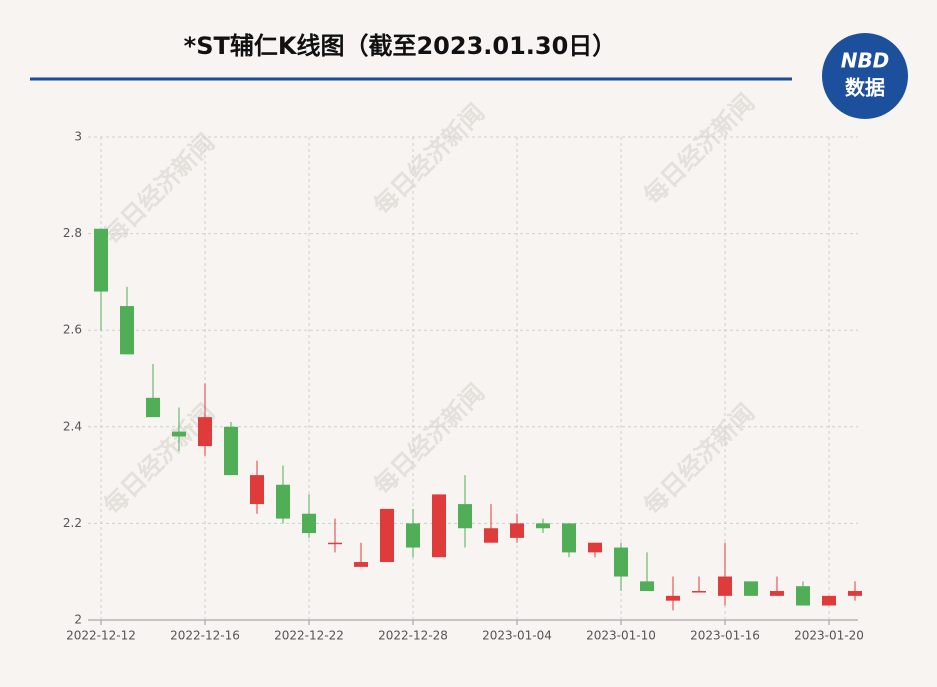 The height and width of the screenshot is (687, 937). What do you see at coordinates (72, 523) in the screenshot?
I see `y-tick-label: 2.2` at bounding box center [72, 523].